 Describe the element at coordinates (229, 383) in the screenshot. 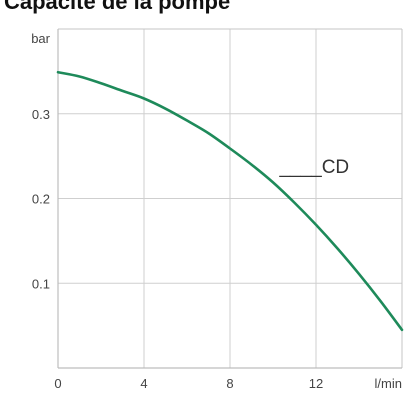

I see `x-tick-label-8: 8` at that location.